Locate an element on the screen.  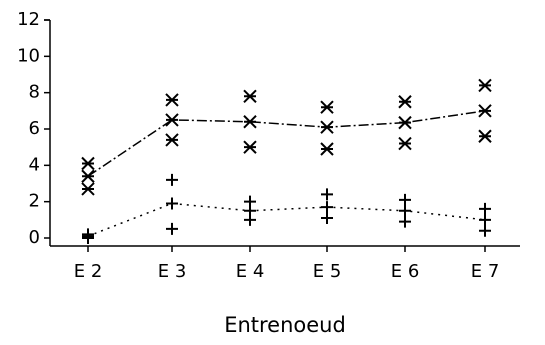
x-tick-label: E 2 is located at coordinates (88, 271).